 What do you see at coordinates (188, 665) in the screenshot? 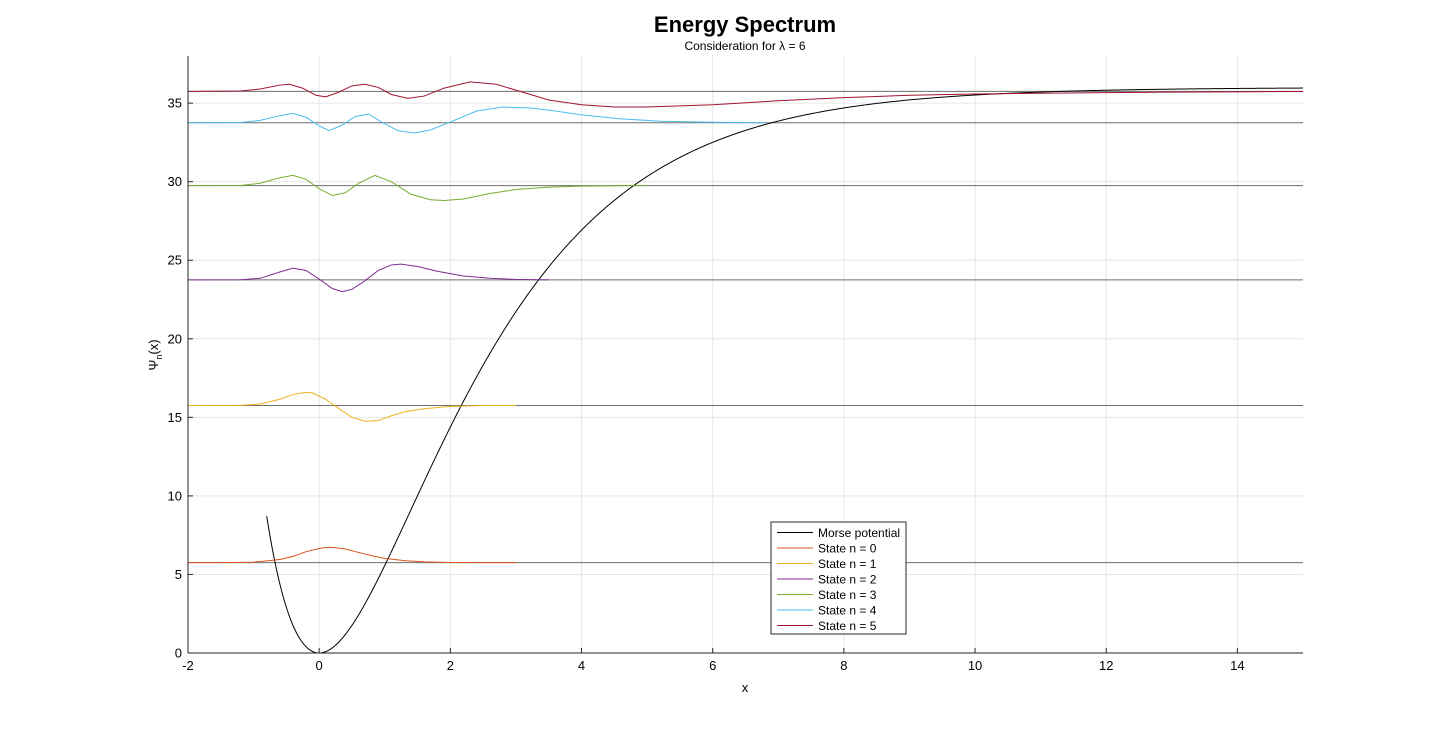
I see `x-tick-label: -2` at bounding box center [188, 665].